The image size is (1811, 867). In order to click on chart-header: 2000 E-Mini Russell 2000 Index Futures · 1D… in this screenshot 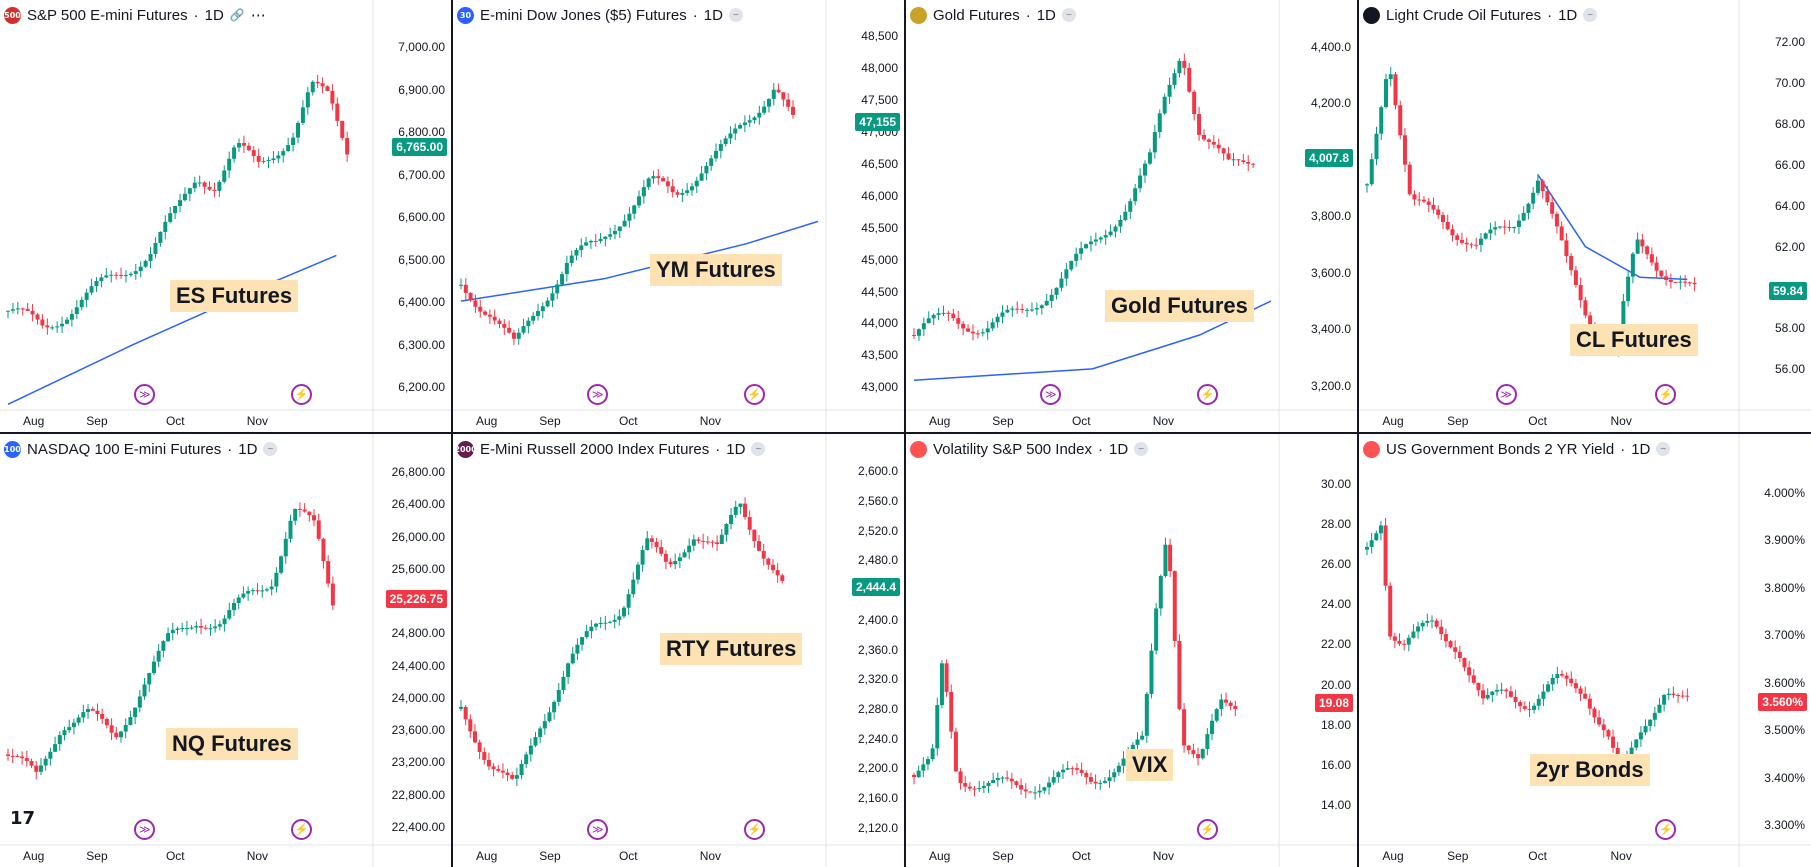, I will do `click(612, 449)`.